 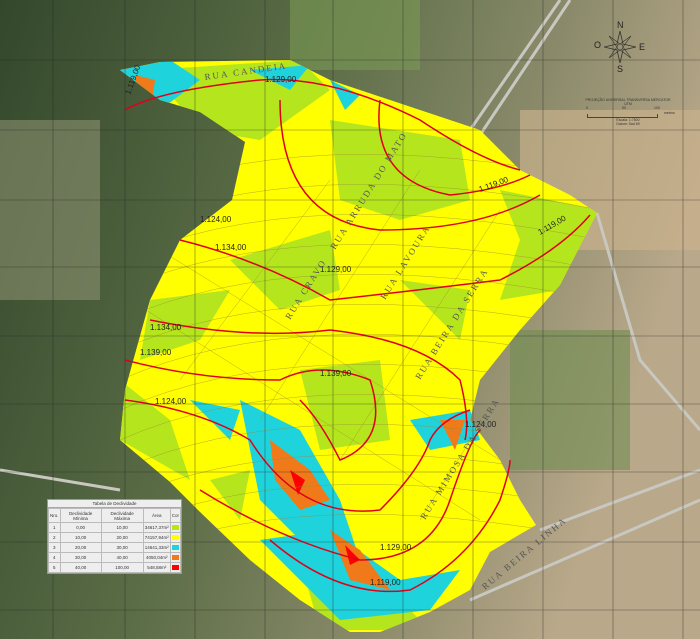 What do you see at coordinates (156, 567) in the screenshot?
I see `cell: 548,58m²` at bounding box center [156, 567].